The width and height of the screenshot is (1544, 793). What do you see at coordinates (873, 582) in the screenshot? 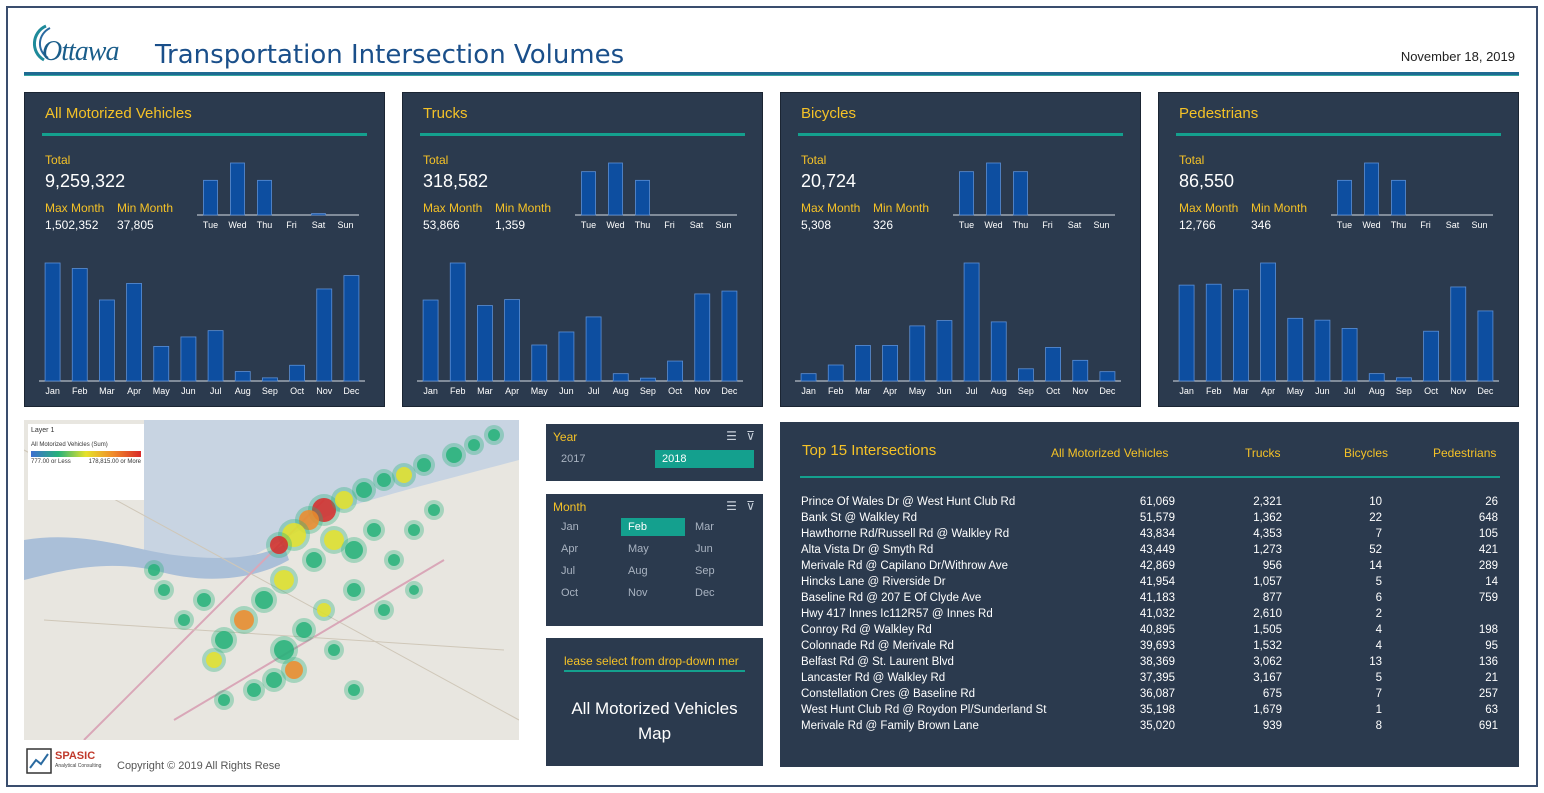
I see `intersection-name: Hincks Lane @ Riverside Dr` at bounding box center [873, 582].